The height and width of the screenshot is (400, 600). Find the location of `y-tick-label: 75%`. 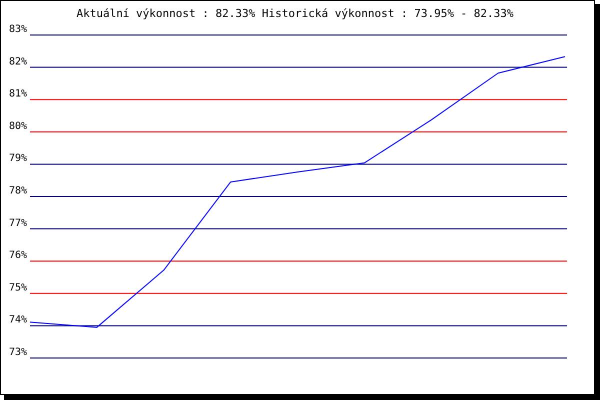

y-tick-label: 75% is located at coordinates (18, 288).